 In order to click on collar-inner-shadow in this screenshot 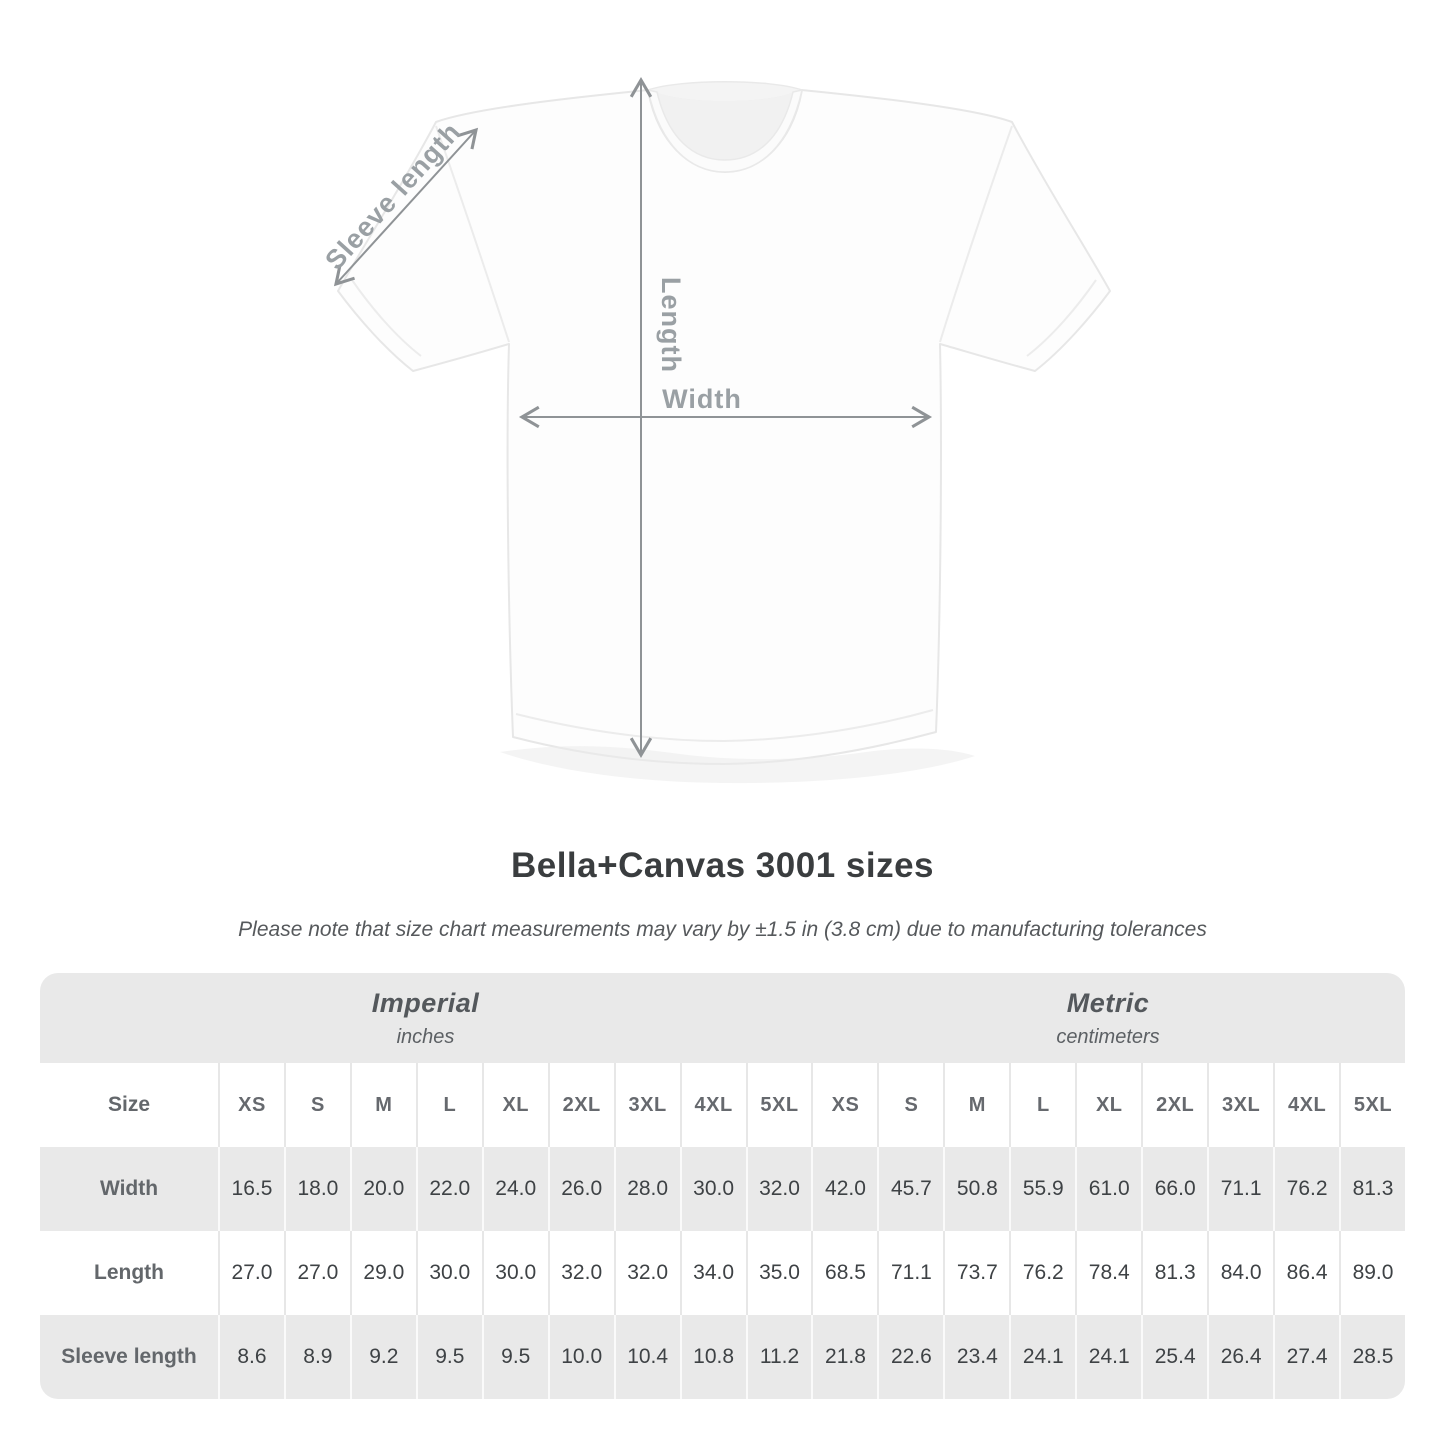, I will do `click(725, 126)`.